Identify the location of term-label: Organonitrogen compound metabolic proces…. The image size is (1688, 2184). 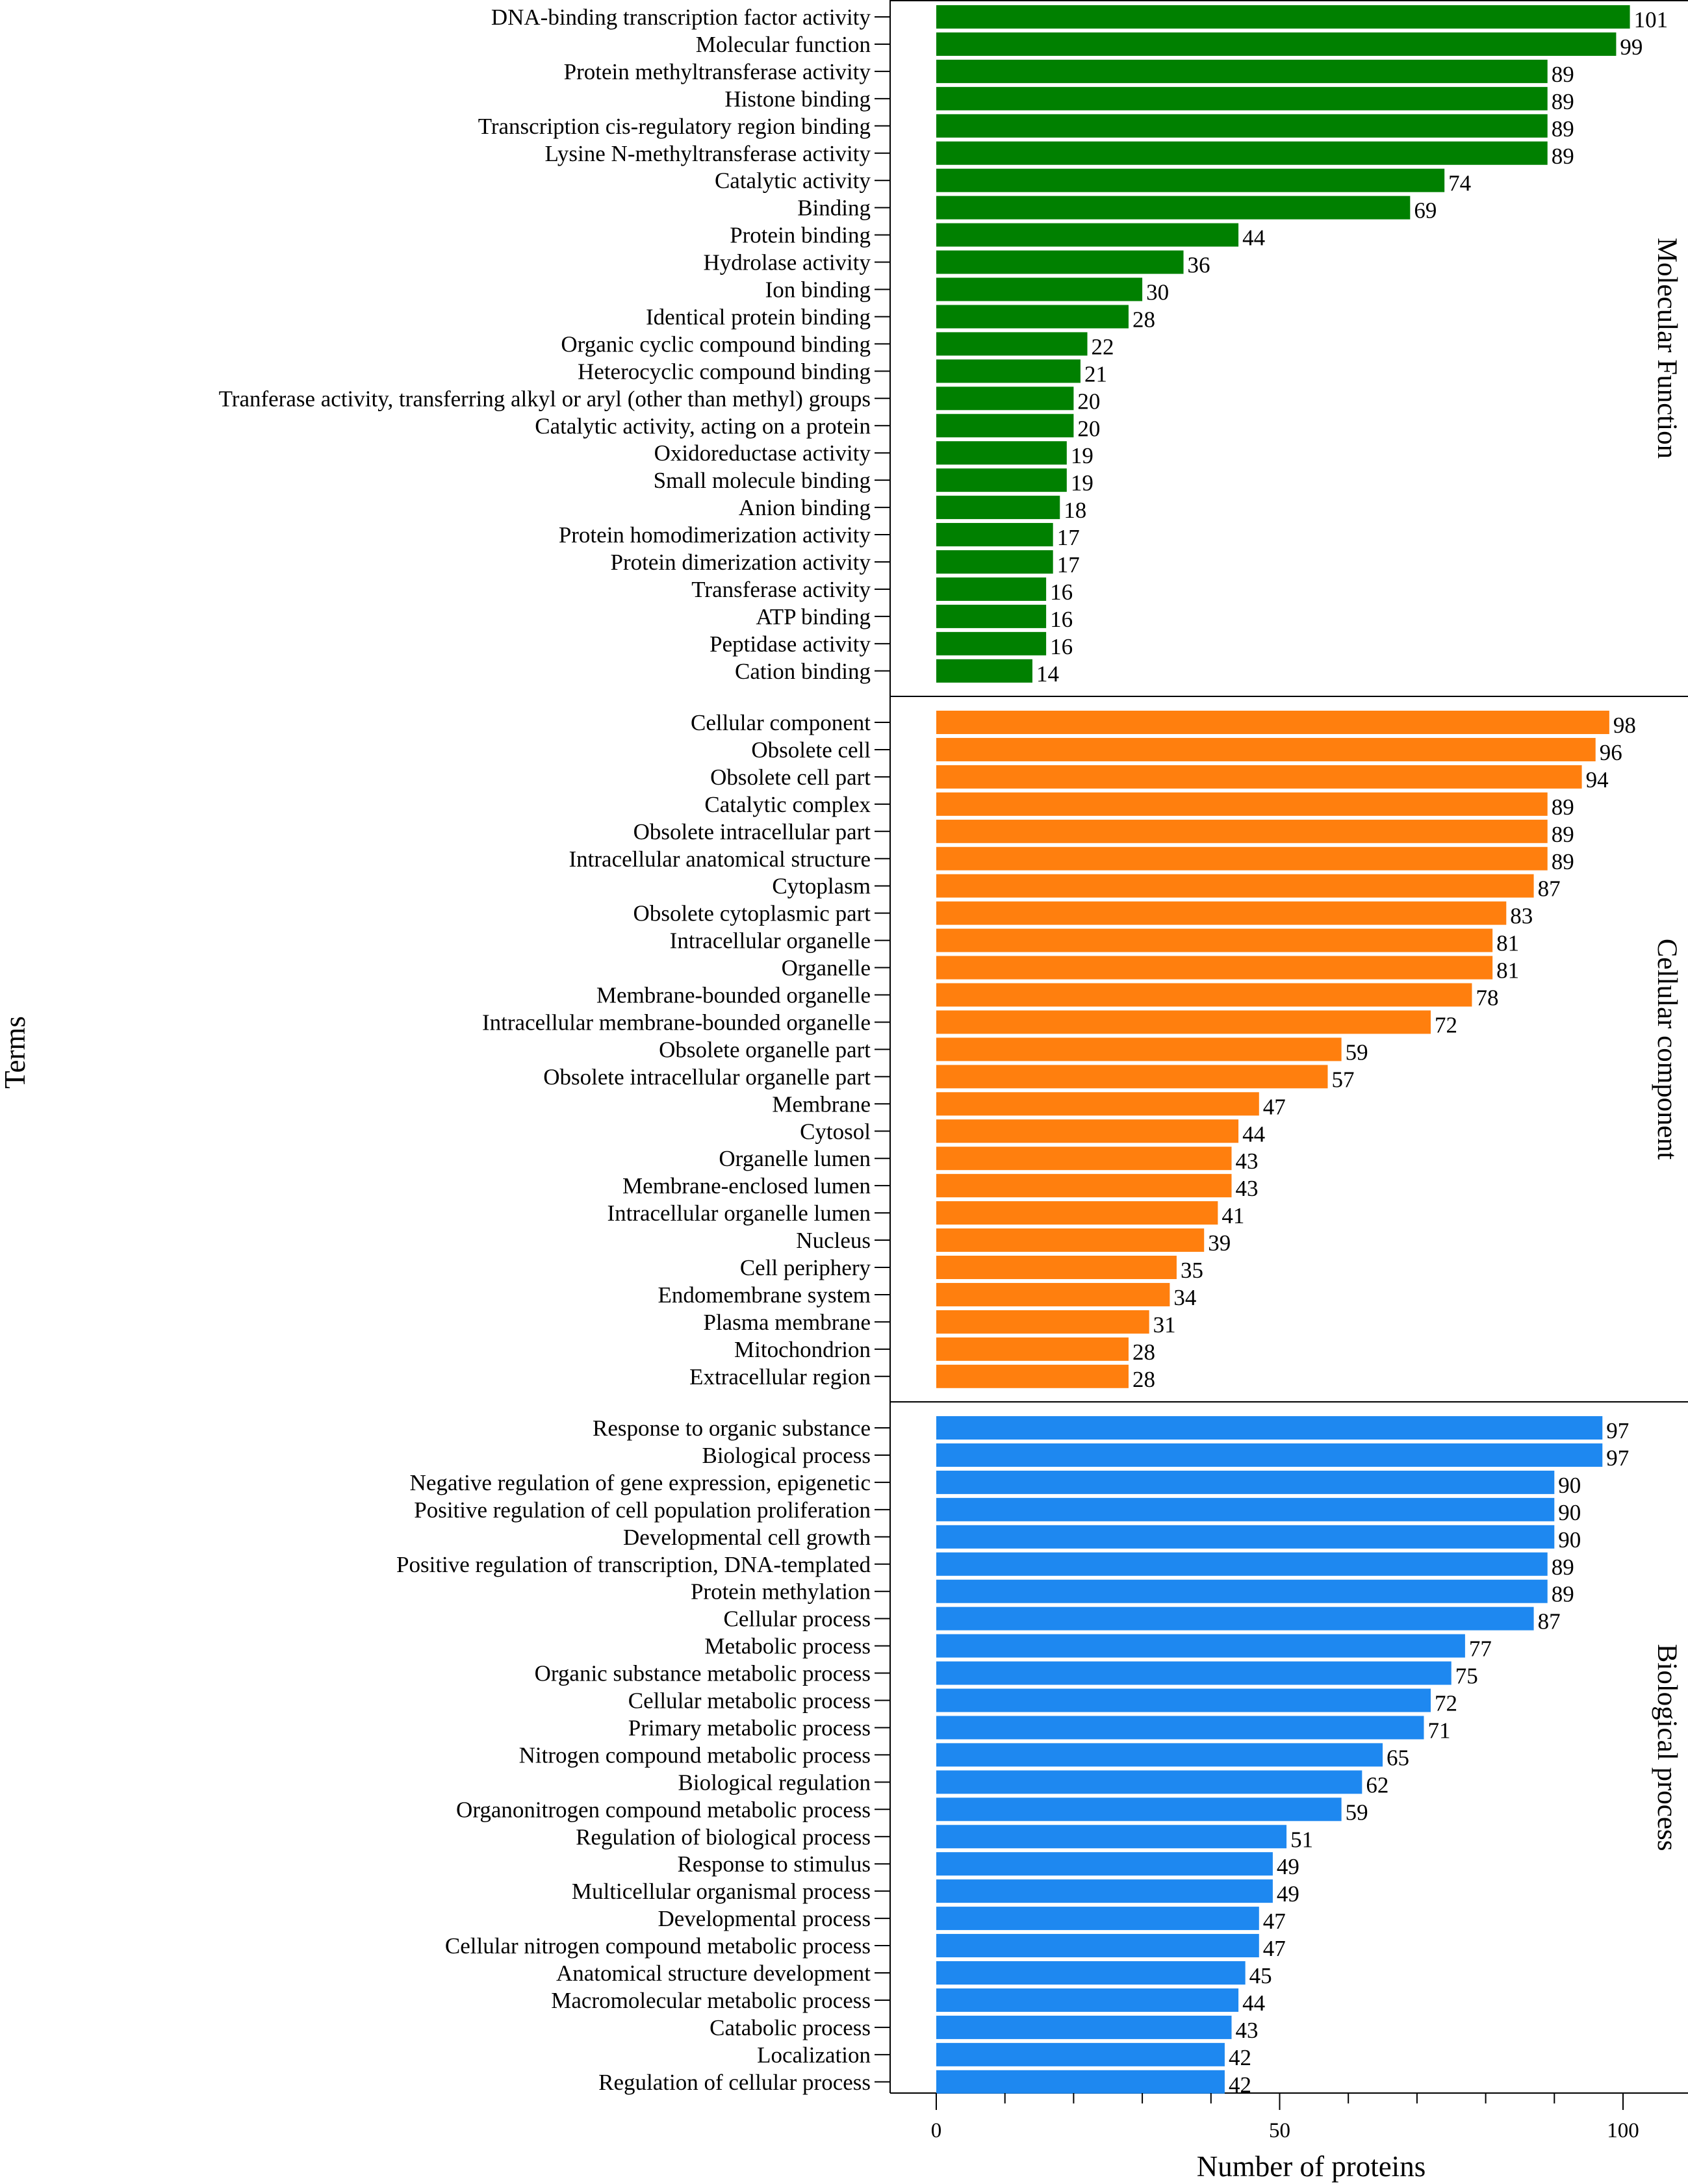
(663, 1809).